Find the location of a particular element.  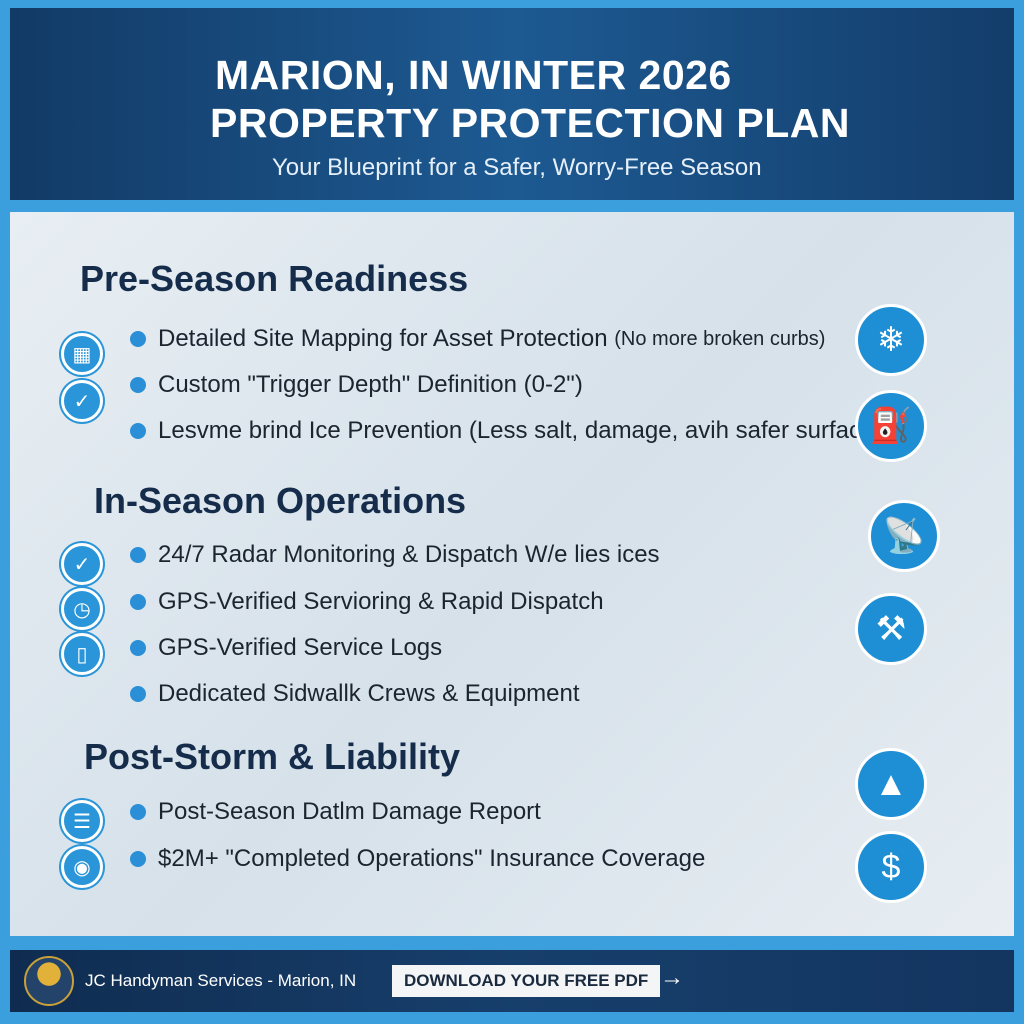

item-note: (No more broken curbs) is located at coordinates (720, 338).